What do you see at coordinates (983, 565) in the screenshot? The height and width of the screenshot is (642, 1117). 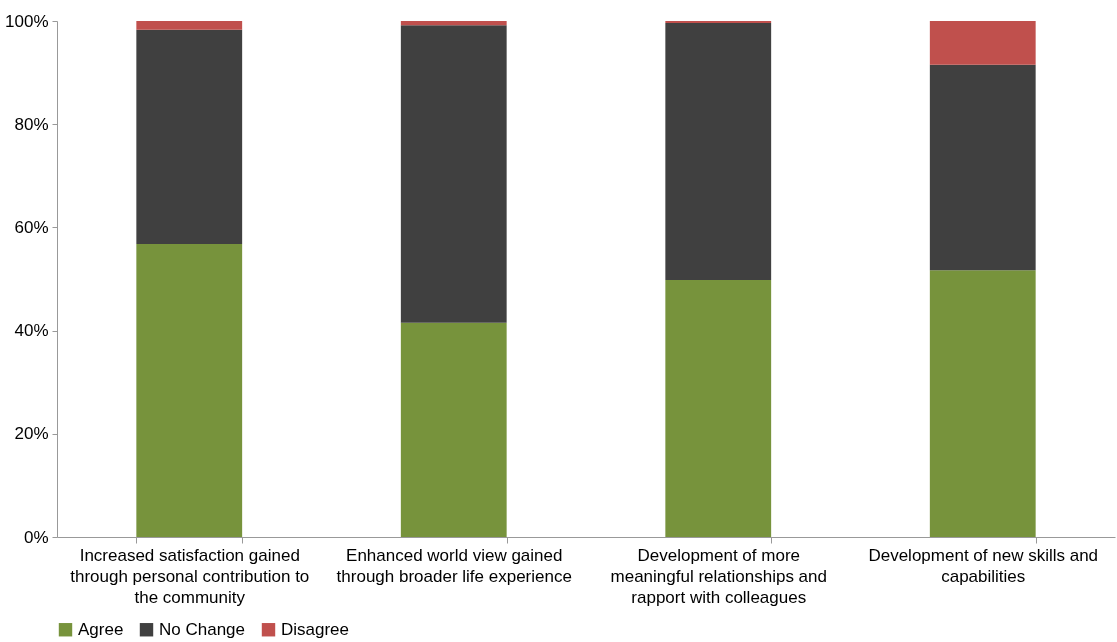 I see `x-tick-label: Development of new skills and capabilities` at bounding box center [983, 565].